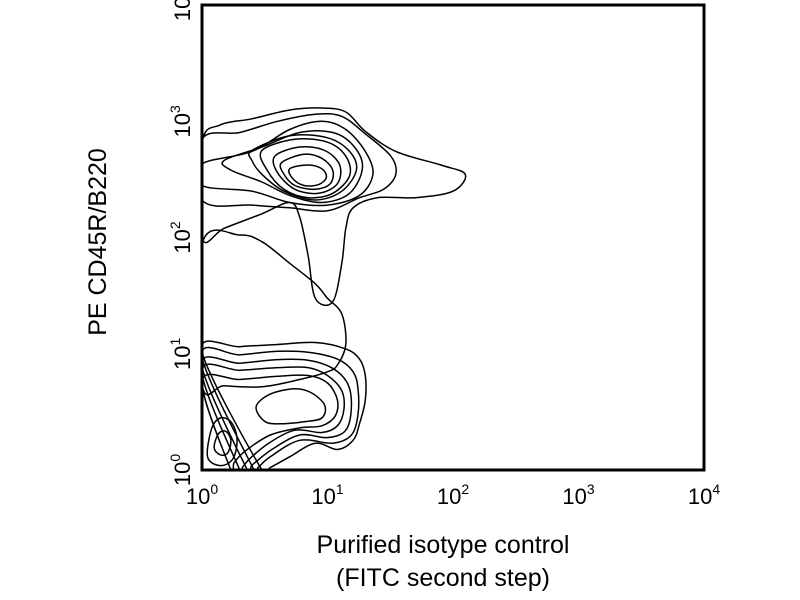 The image size is (800, 600). Describe the element at coordinates (181, 237) in the screenshot. I see `y-tick-label-2: 10²` at that location.